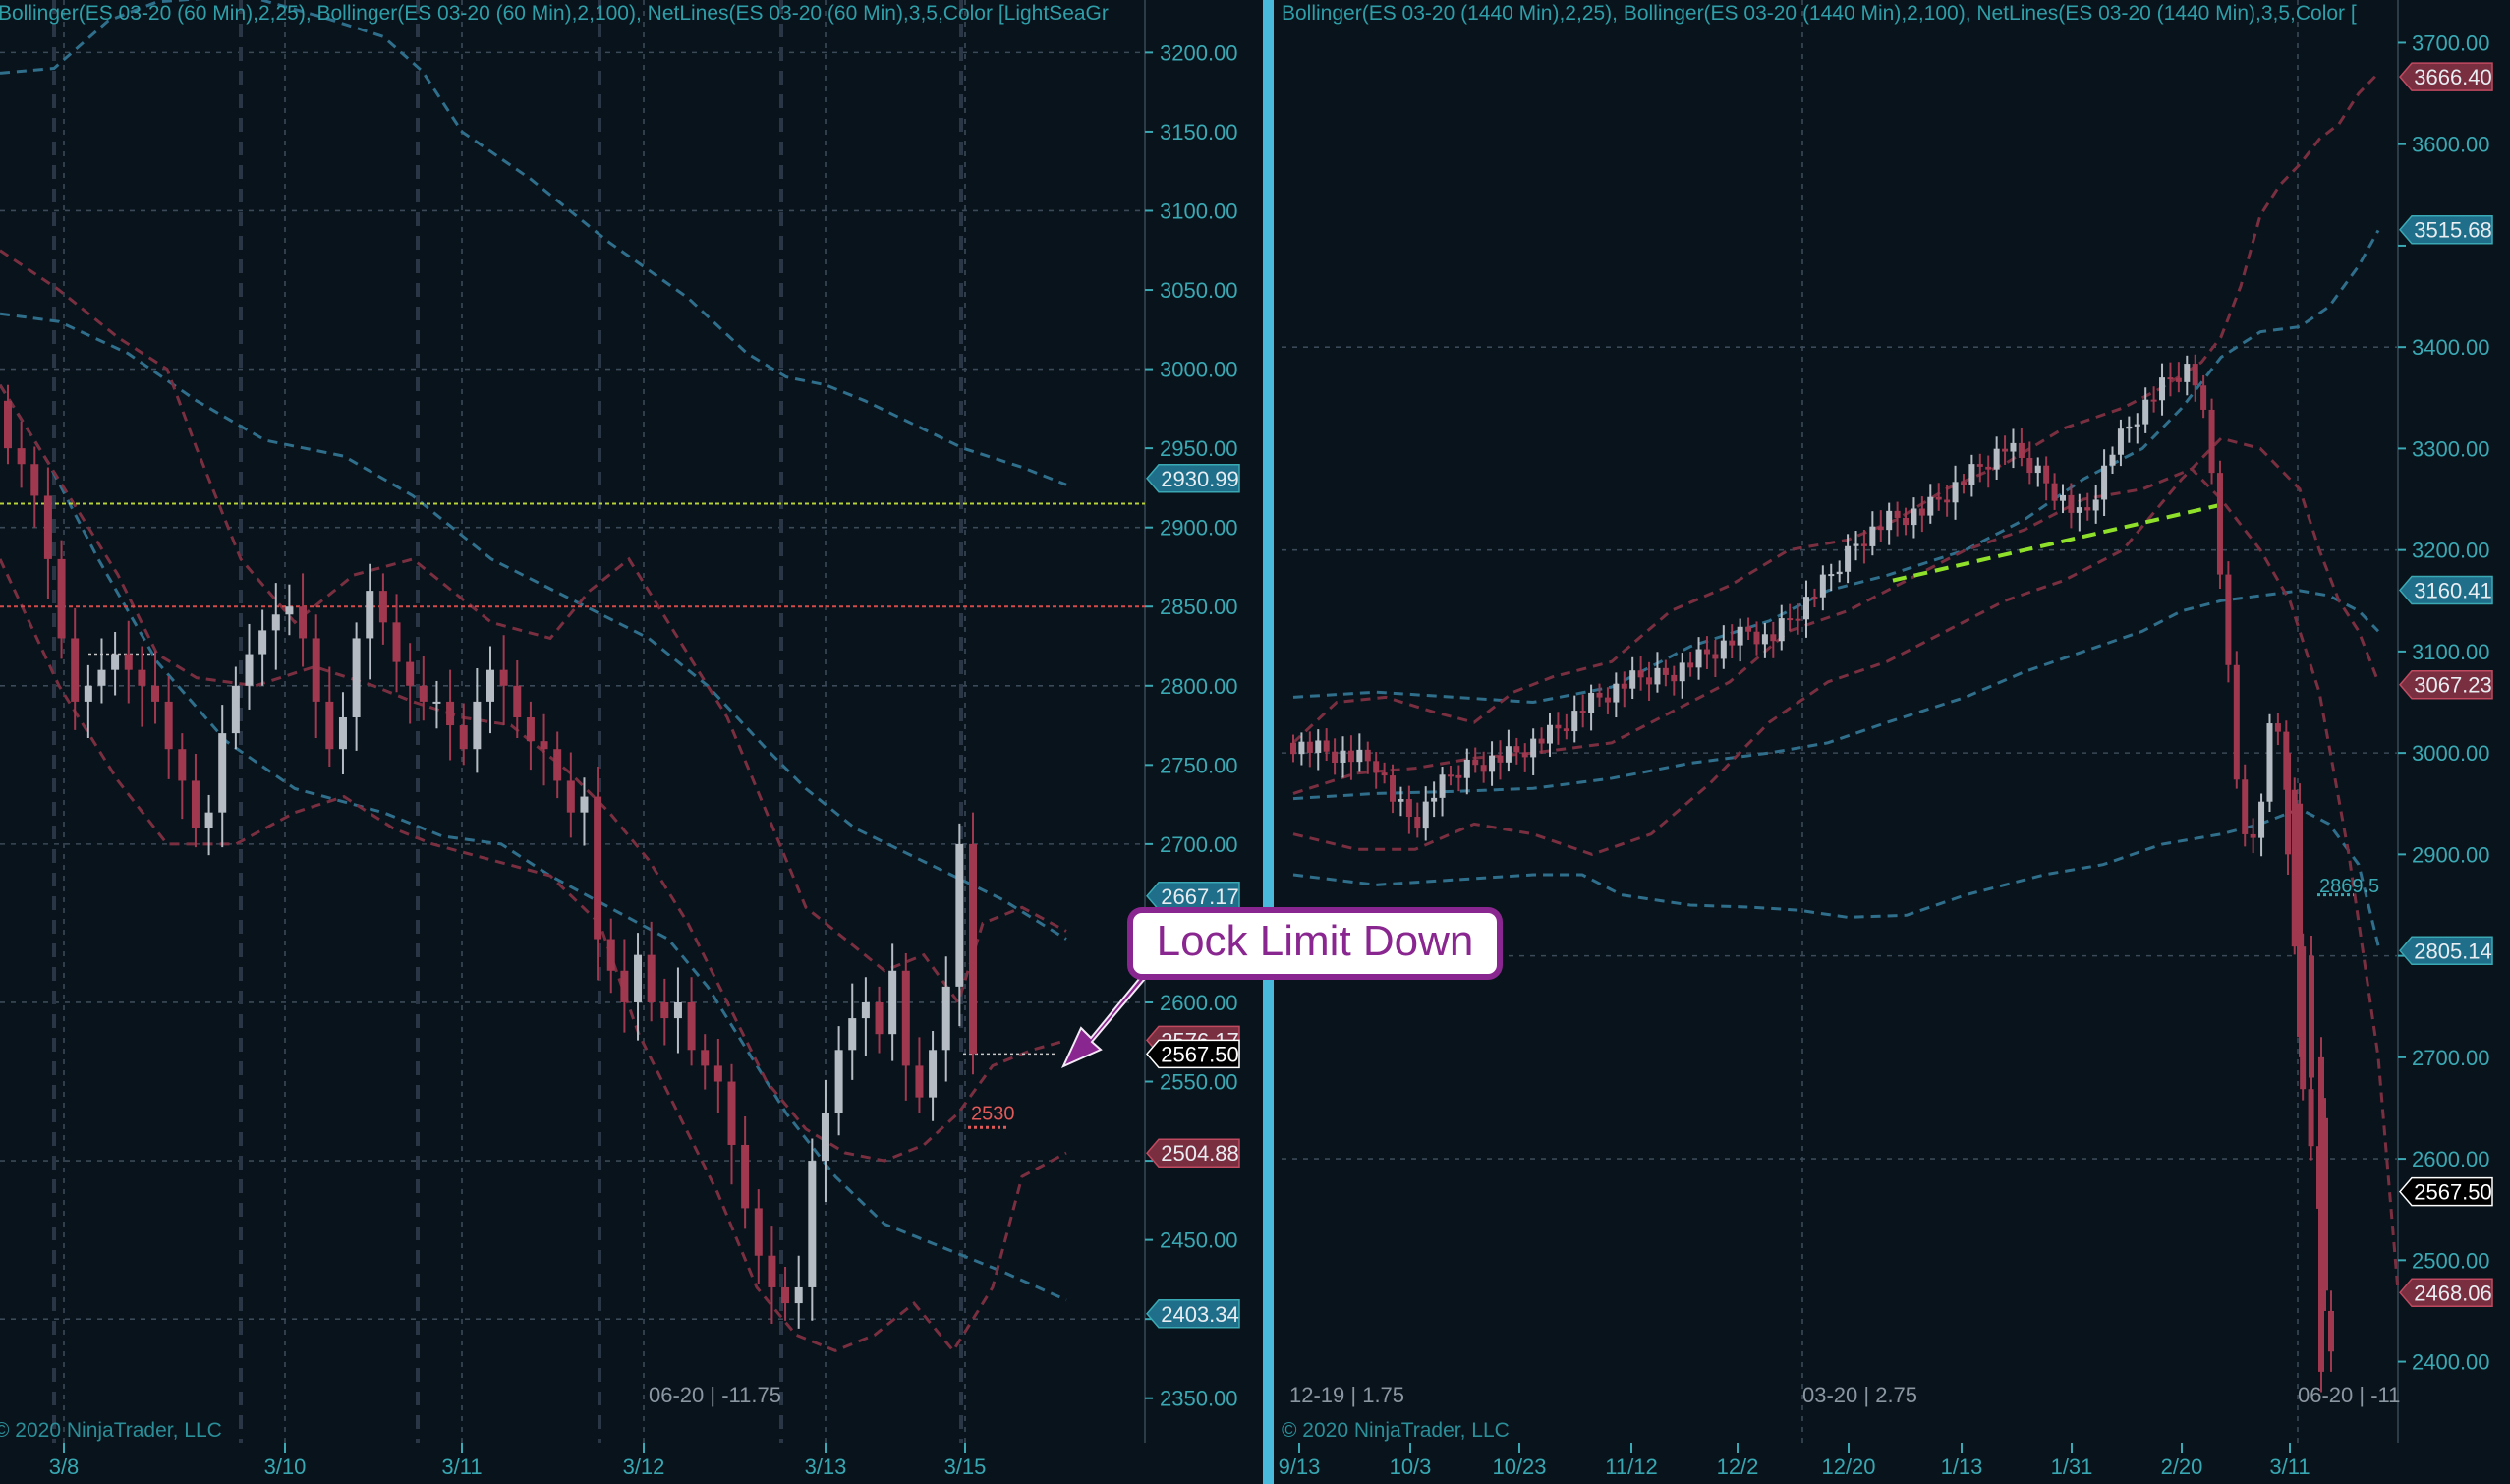 The height and width of the screenshot is (1484, 2510). I want to click on price-marker-label: 3666.40, so click(2453, 77).